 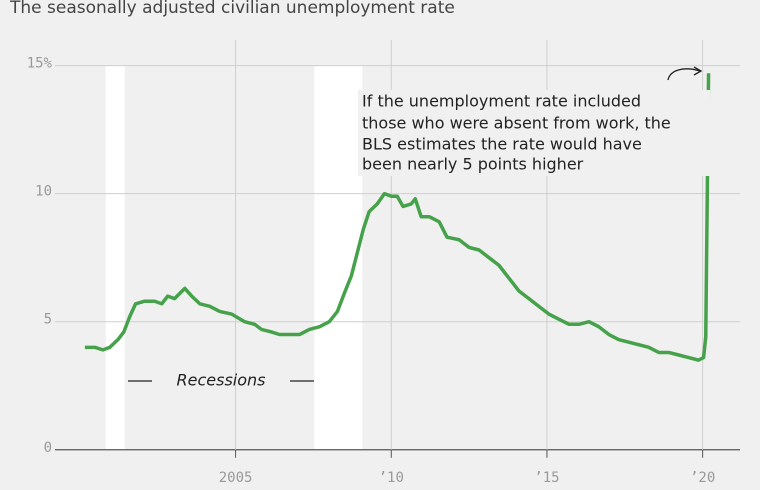 I want to click on legend-label: Recessions, so click(x=221, y=380).